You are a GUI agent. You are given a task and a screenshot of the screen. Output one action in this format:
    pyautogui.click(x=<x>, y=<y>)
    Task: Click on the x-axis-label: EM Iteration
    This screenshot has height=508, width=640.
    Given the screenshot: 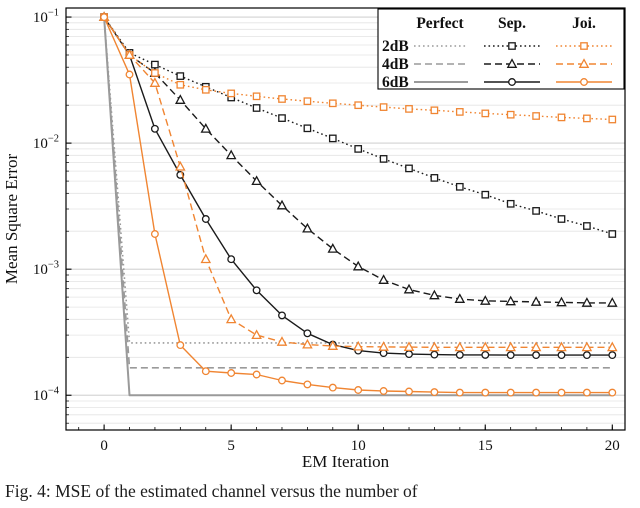 What is the action you would take?
    pyautogui.click(x=346, y=461)
    